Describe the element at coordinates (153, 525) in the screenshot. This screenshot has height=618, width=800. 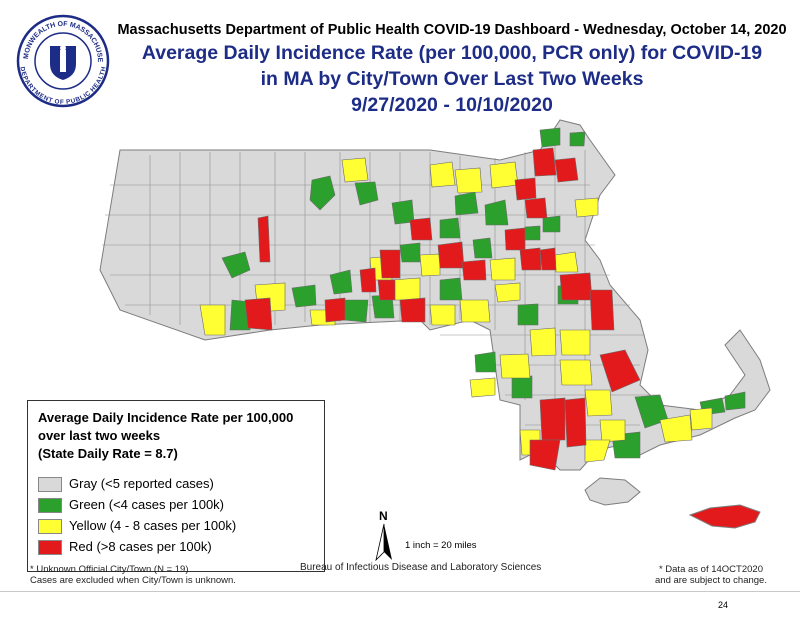
I see `legend-label-yellow: Yellow (4 - 8 cases per 100k)` at that location.